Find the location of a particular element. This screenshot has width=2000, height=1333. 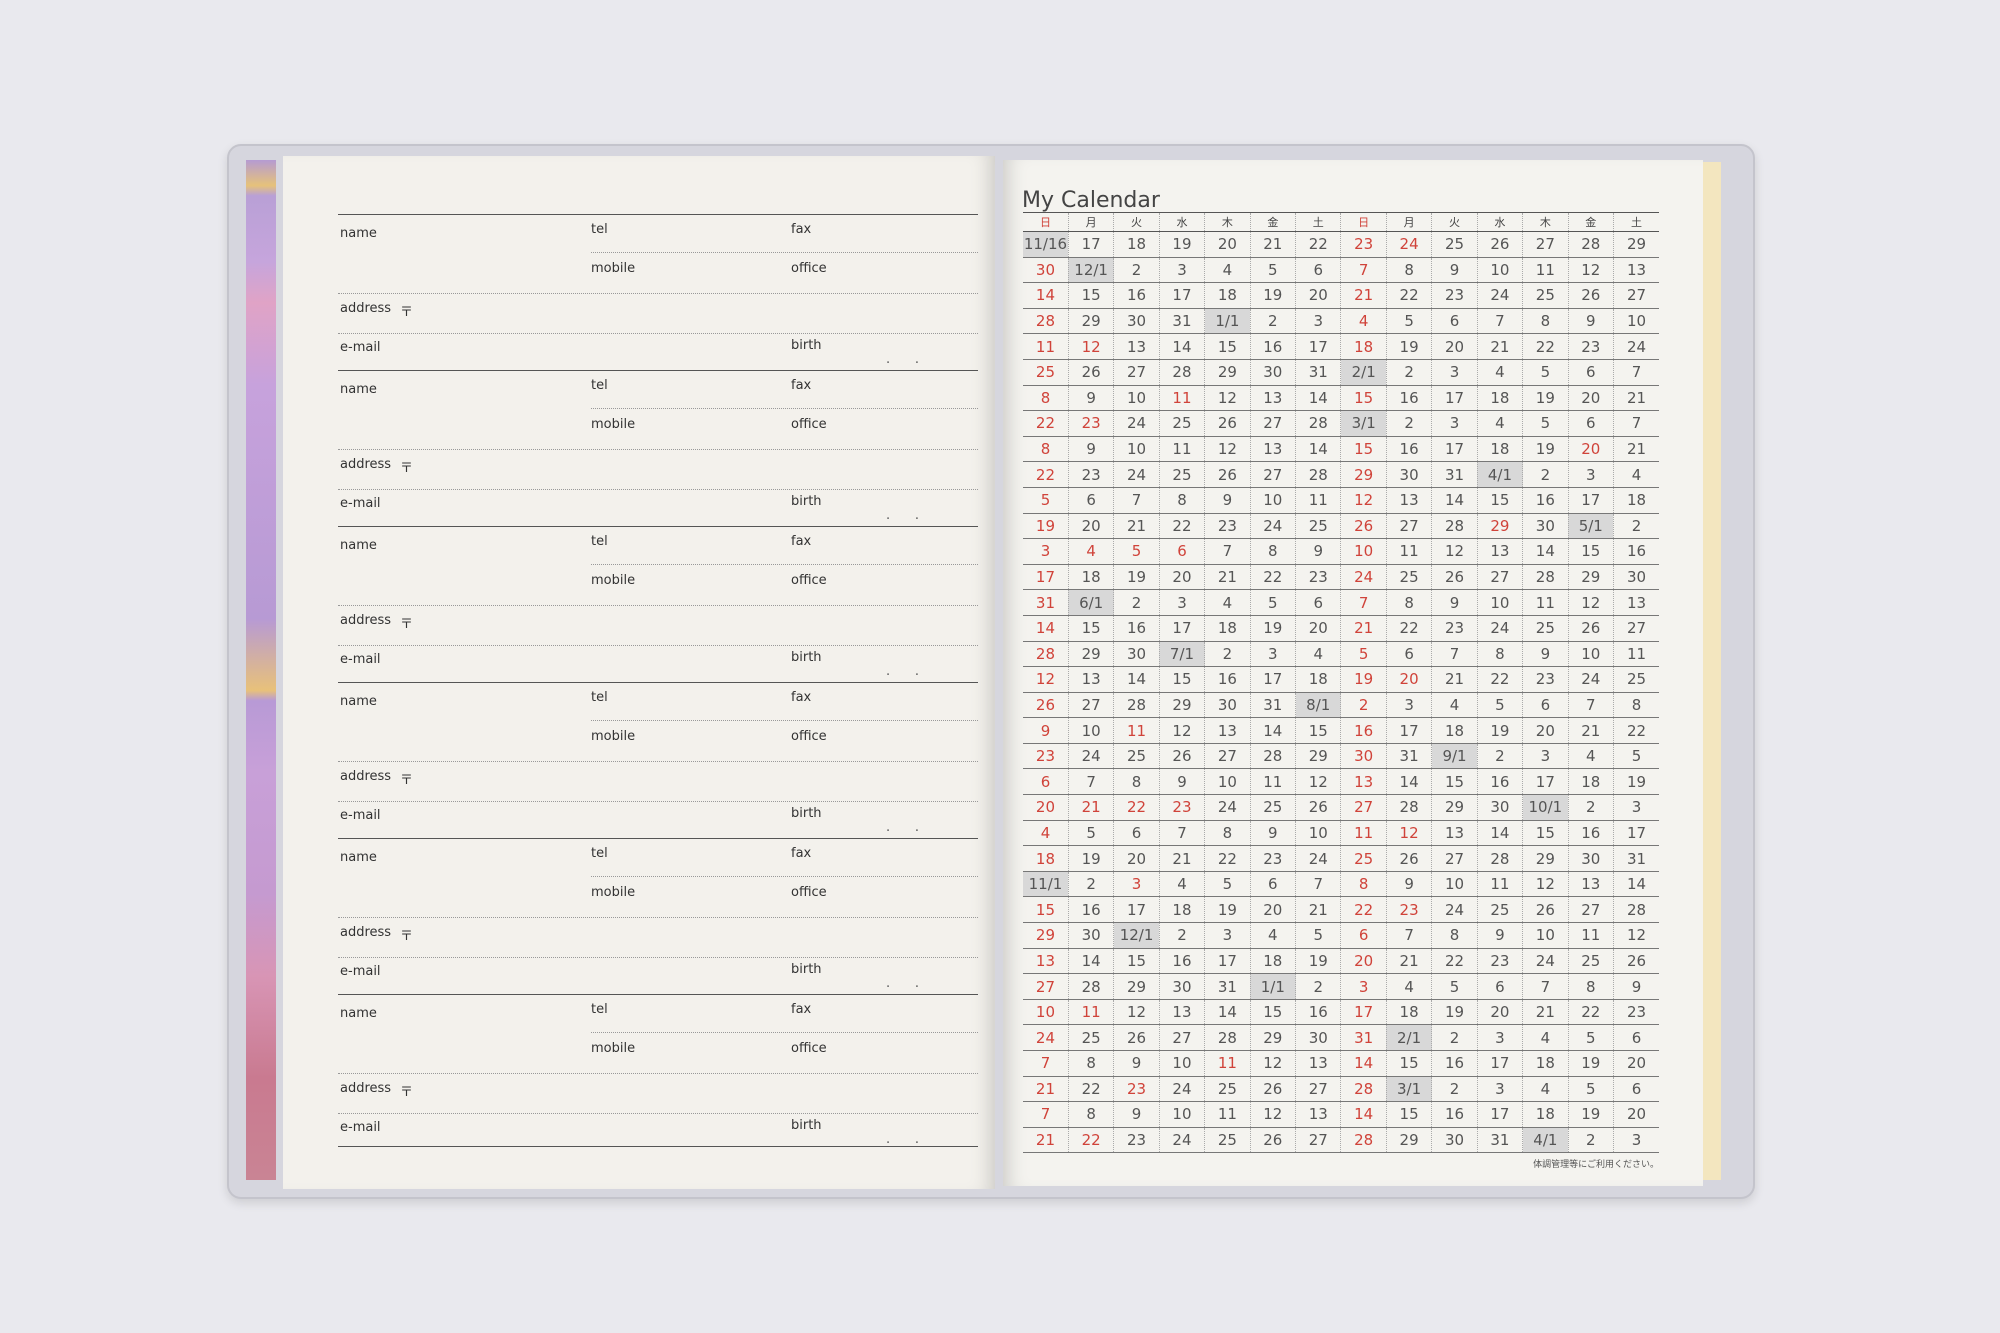

calendar-row: 29 30 12/1 2 3 4 5 6 7 8 9 10 11 12 is located at coordinates (1341, 935).